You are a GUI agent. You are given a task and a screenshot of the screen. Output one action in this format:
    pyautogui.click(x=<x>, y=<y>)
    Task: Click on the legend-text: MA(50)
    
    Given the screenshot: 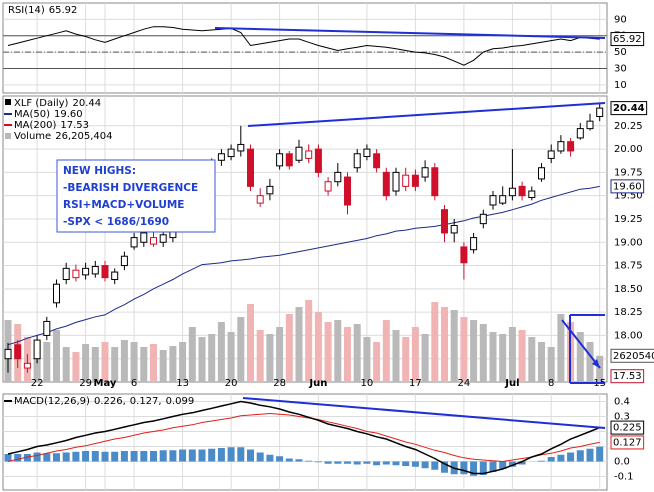 What is the action you would take?
    pyautogui.click(x=32, y=114)
    